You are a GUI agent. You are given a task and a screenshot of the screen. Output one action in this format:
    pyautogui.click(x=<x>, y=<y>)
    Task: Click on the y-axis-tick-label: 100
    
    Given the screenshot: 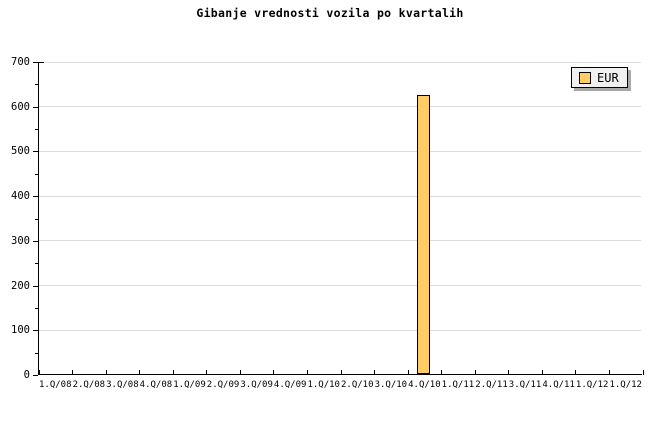 What is the action you would take?
    pyautogui.click(x=20, y=330)
    